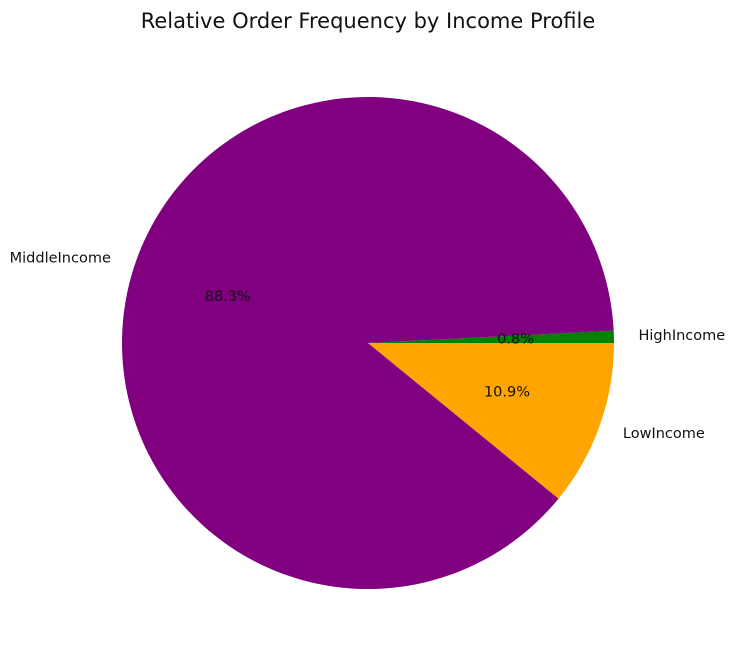 The width and height of the screenshot is (738, 661). Describe the element at coordinates (664, 434) in the screenshot. I see `category-label-low-income: LowIncome` at that location.